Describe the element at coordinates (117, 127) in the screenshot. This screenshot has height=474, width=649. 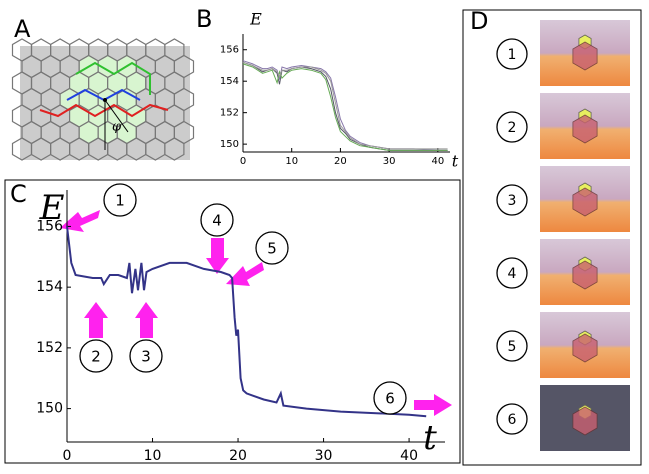
I see `angle-label: φ` at that location.